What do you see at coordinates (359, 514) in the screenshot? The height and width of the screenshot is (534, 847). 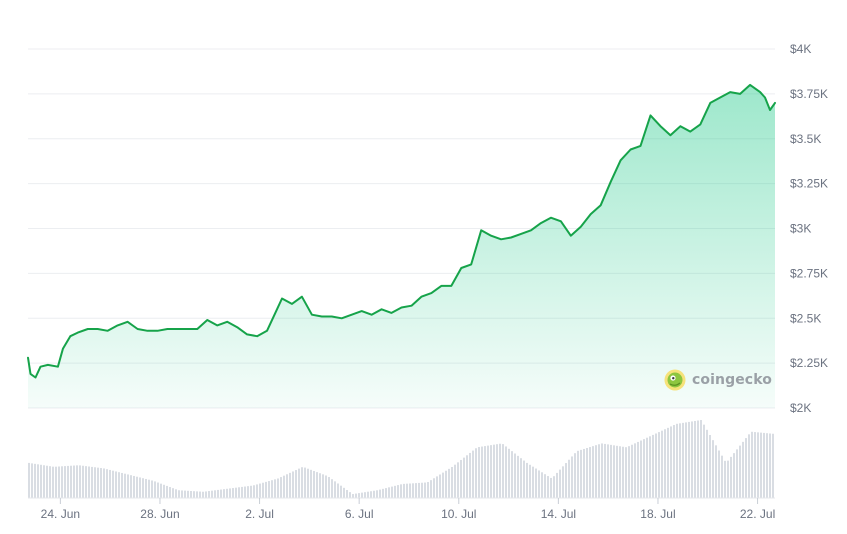 I see `x-tick-label: 6. Jul` at bounding box center [359, 514].